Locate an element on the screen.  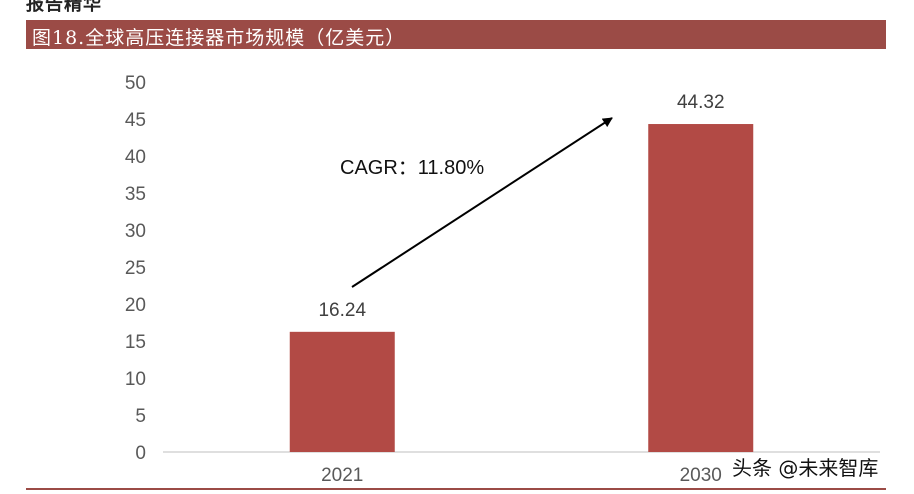
data-label-2021: 16.24 is located at coordinates (342, 310).